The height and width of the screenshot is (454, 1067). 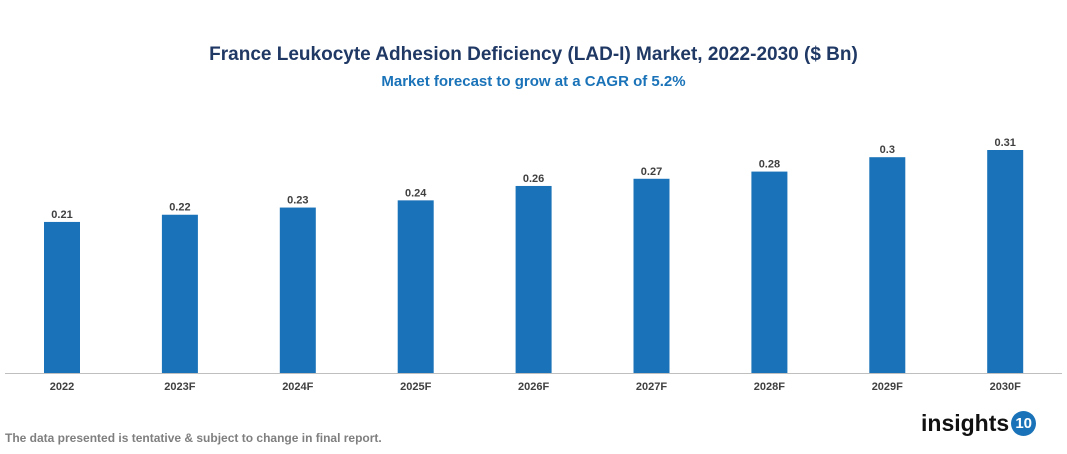 What do you see at coordinates (416, 193) in the screenshot?
I see `data-label: 0.24` at bounding box center [416, 193].